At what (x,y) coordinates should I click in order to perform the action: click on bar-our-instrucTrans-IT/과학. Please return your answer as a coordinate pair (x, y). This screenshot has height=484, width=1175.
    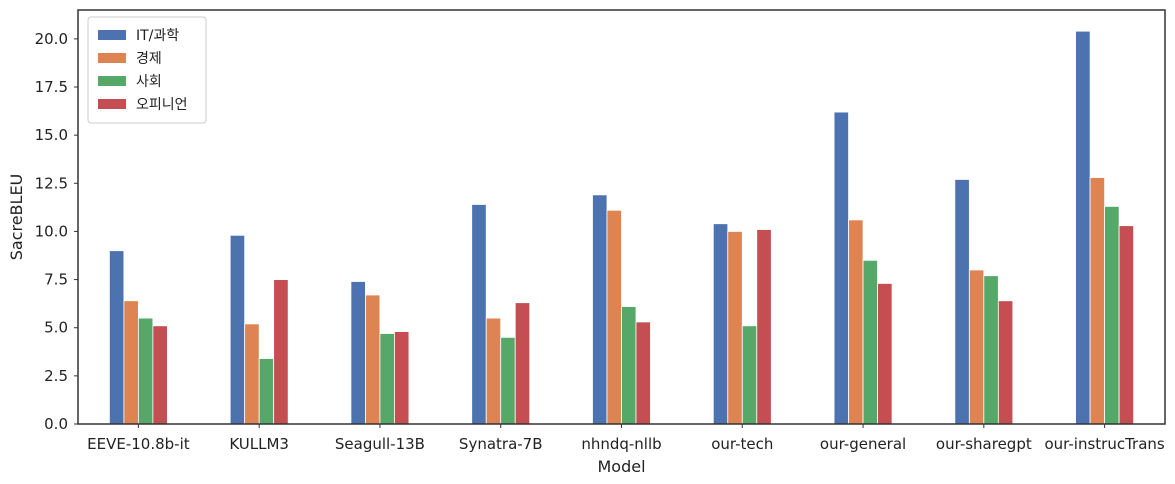
    Looking at the image, I should click on (1083, 227).